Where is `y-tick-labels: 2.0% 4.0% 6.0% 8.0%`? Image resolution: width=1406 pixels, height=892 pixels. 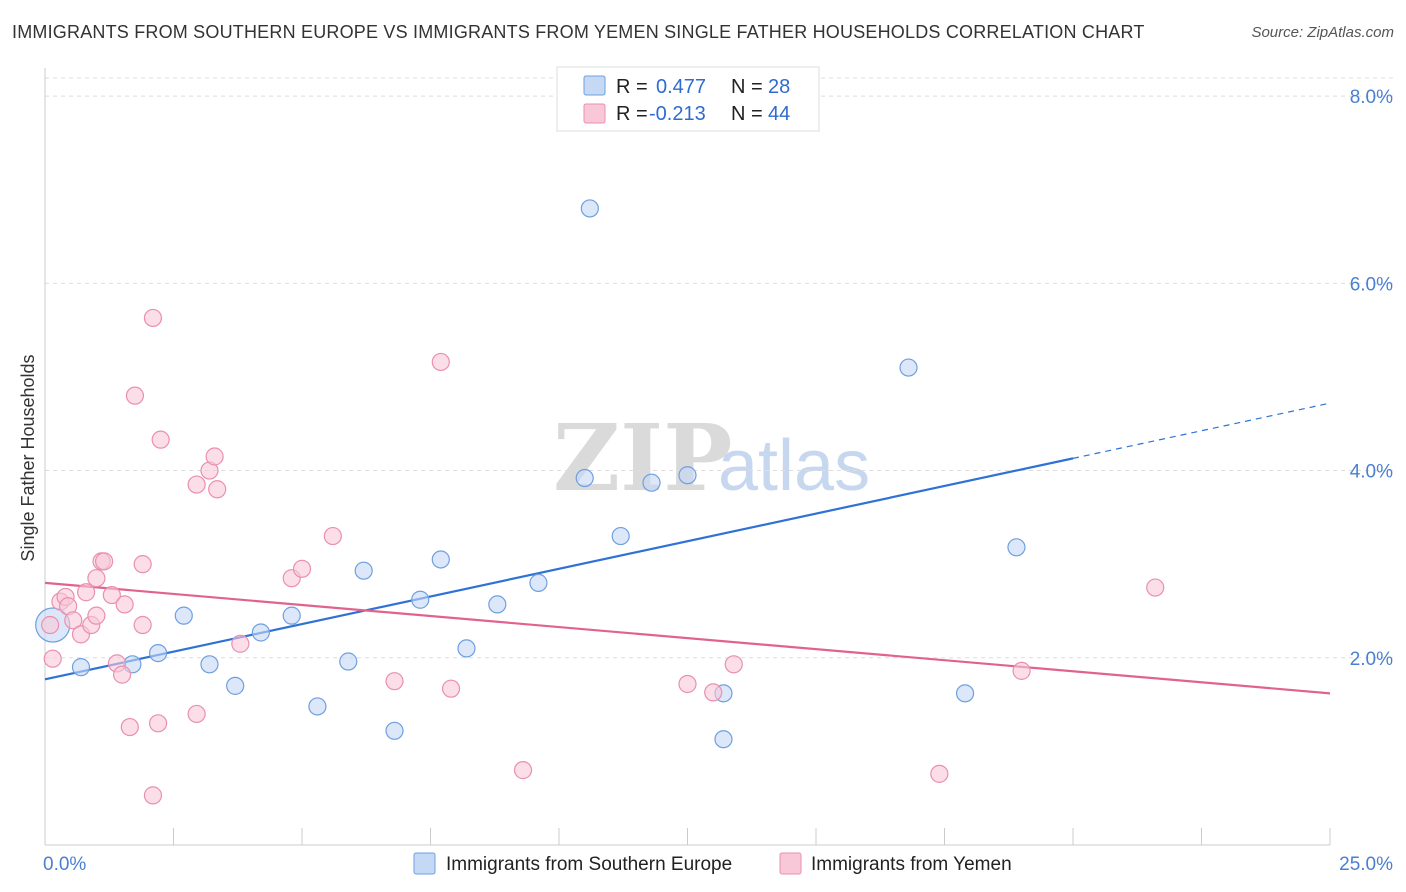 y-tick-labels: 2.0% 4.0% 6.0% 8.0% is located at coordinates (1371, 378).